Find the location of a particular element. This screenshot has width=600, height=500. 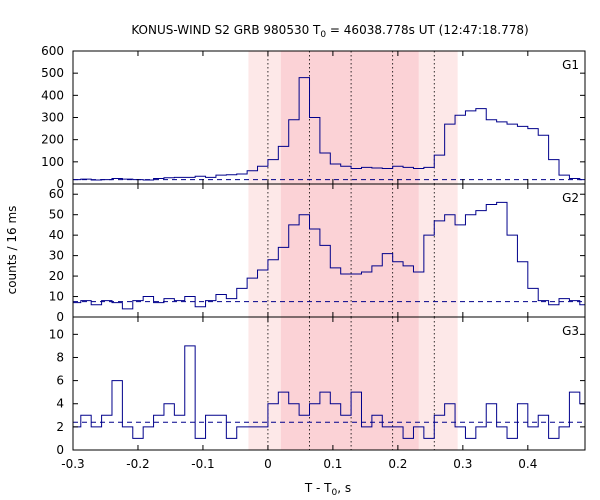

xlabel-subscript: 0 is located at coordinates (335, 493).